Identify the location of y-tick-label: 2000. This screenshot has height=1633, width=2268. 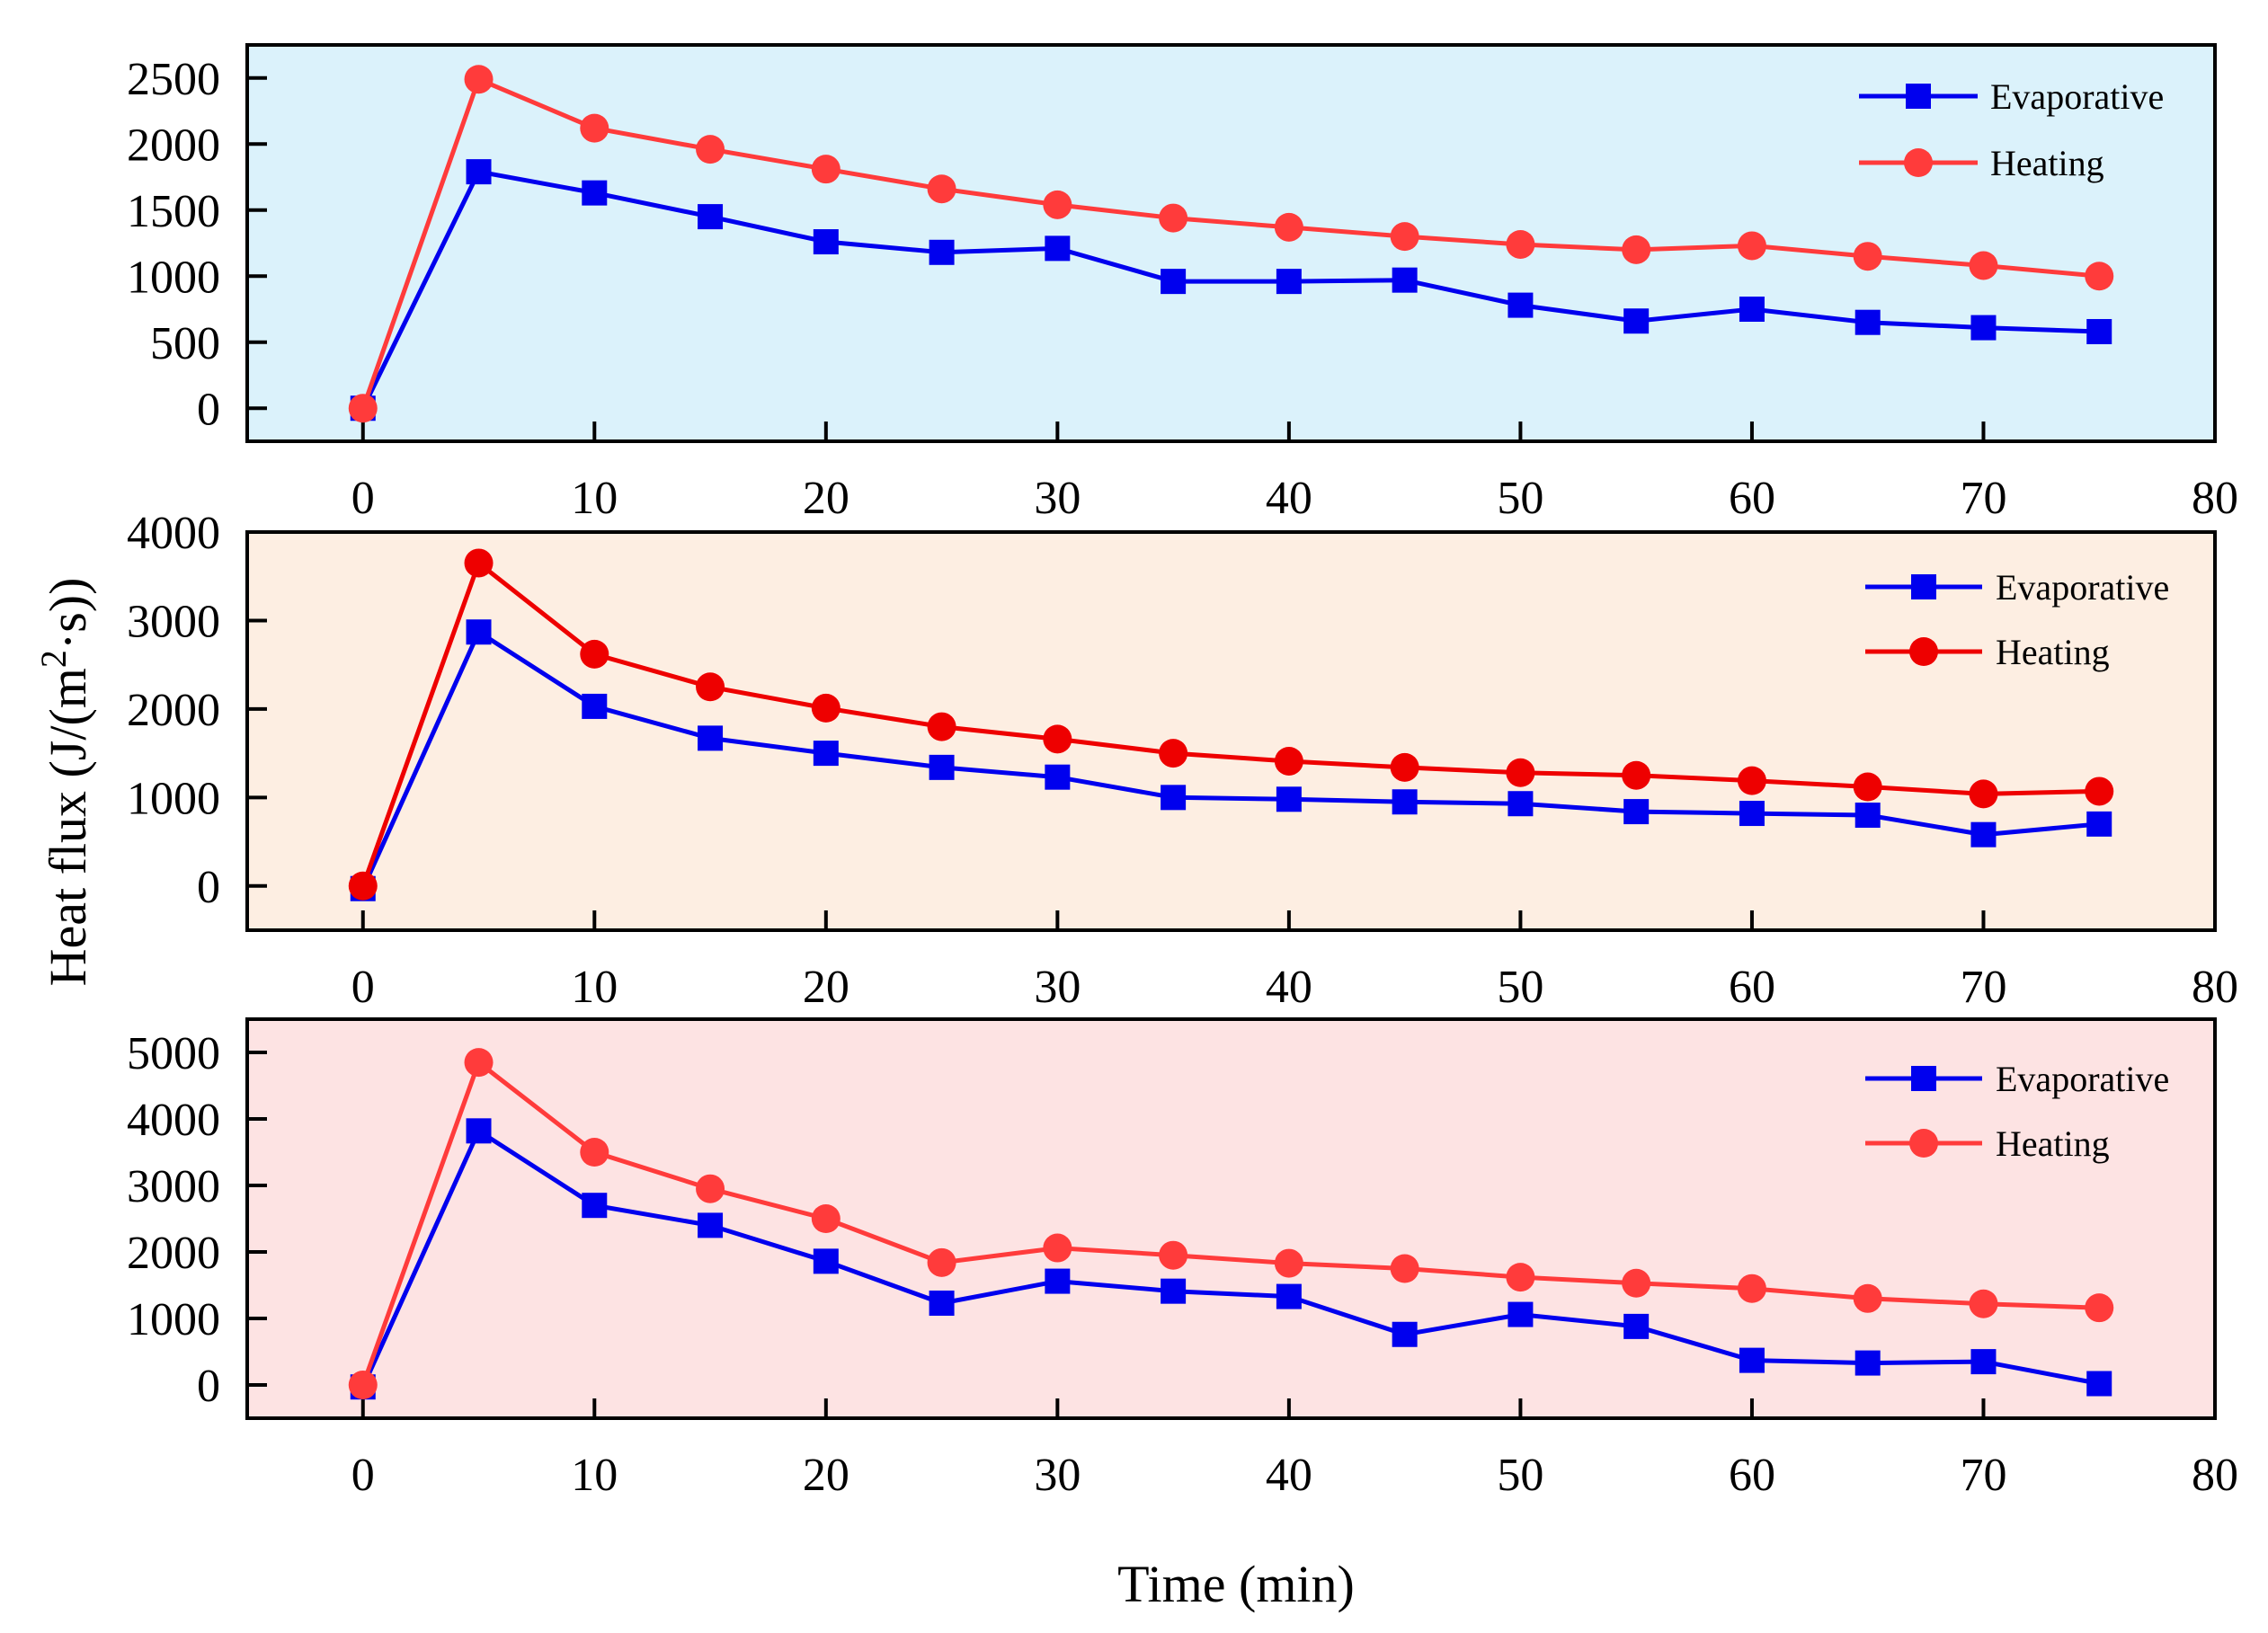
(173, 145).